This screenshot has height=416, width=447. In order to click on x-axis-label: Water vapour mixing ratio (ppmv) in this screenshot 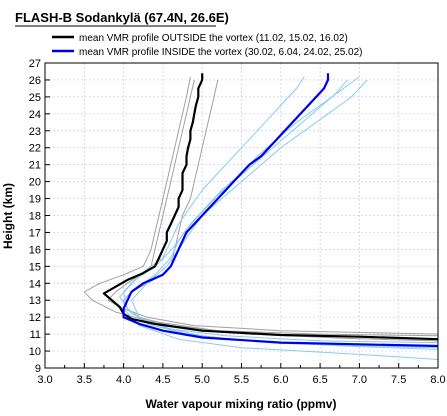, I will do `click(241, 404)`.